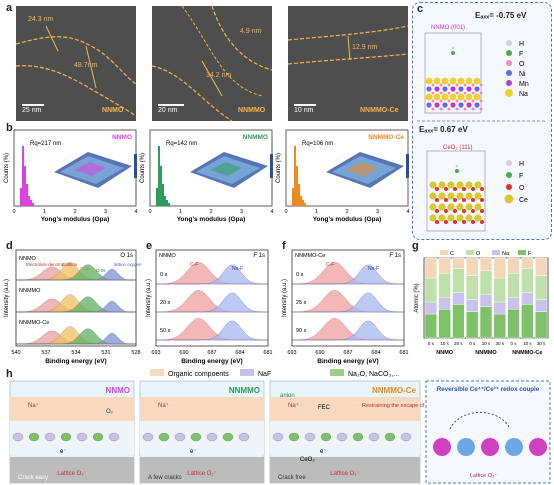 The width and height of the screenshot is (554, 485). What do you see at coordinates (183, 353) in the screenshot?
I see `x-tick-label: 690` at bounding box center [183, 353].